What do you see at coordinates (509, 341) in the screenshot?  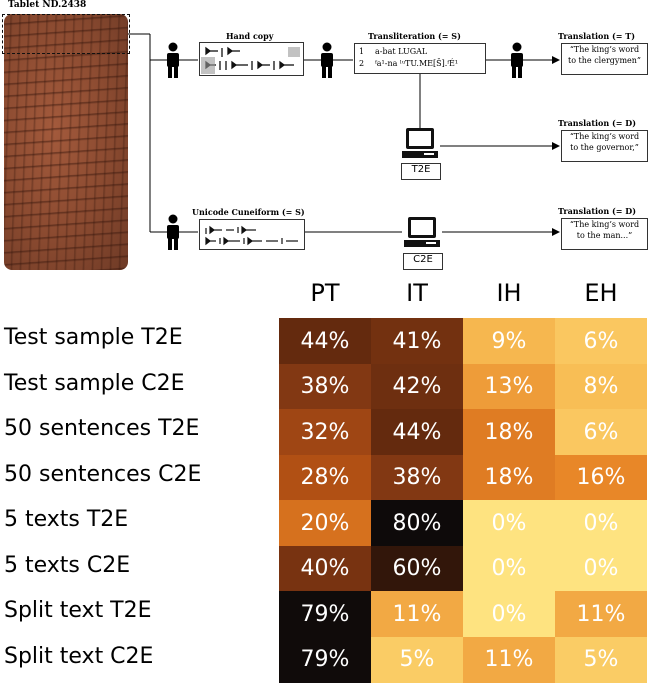 I see `heatmap-cell: 9%` at bounding box center [509, 341].